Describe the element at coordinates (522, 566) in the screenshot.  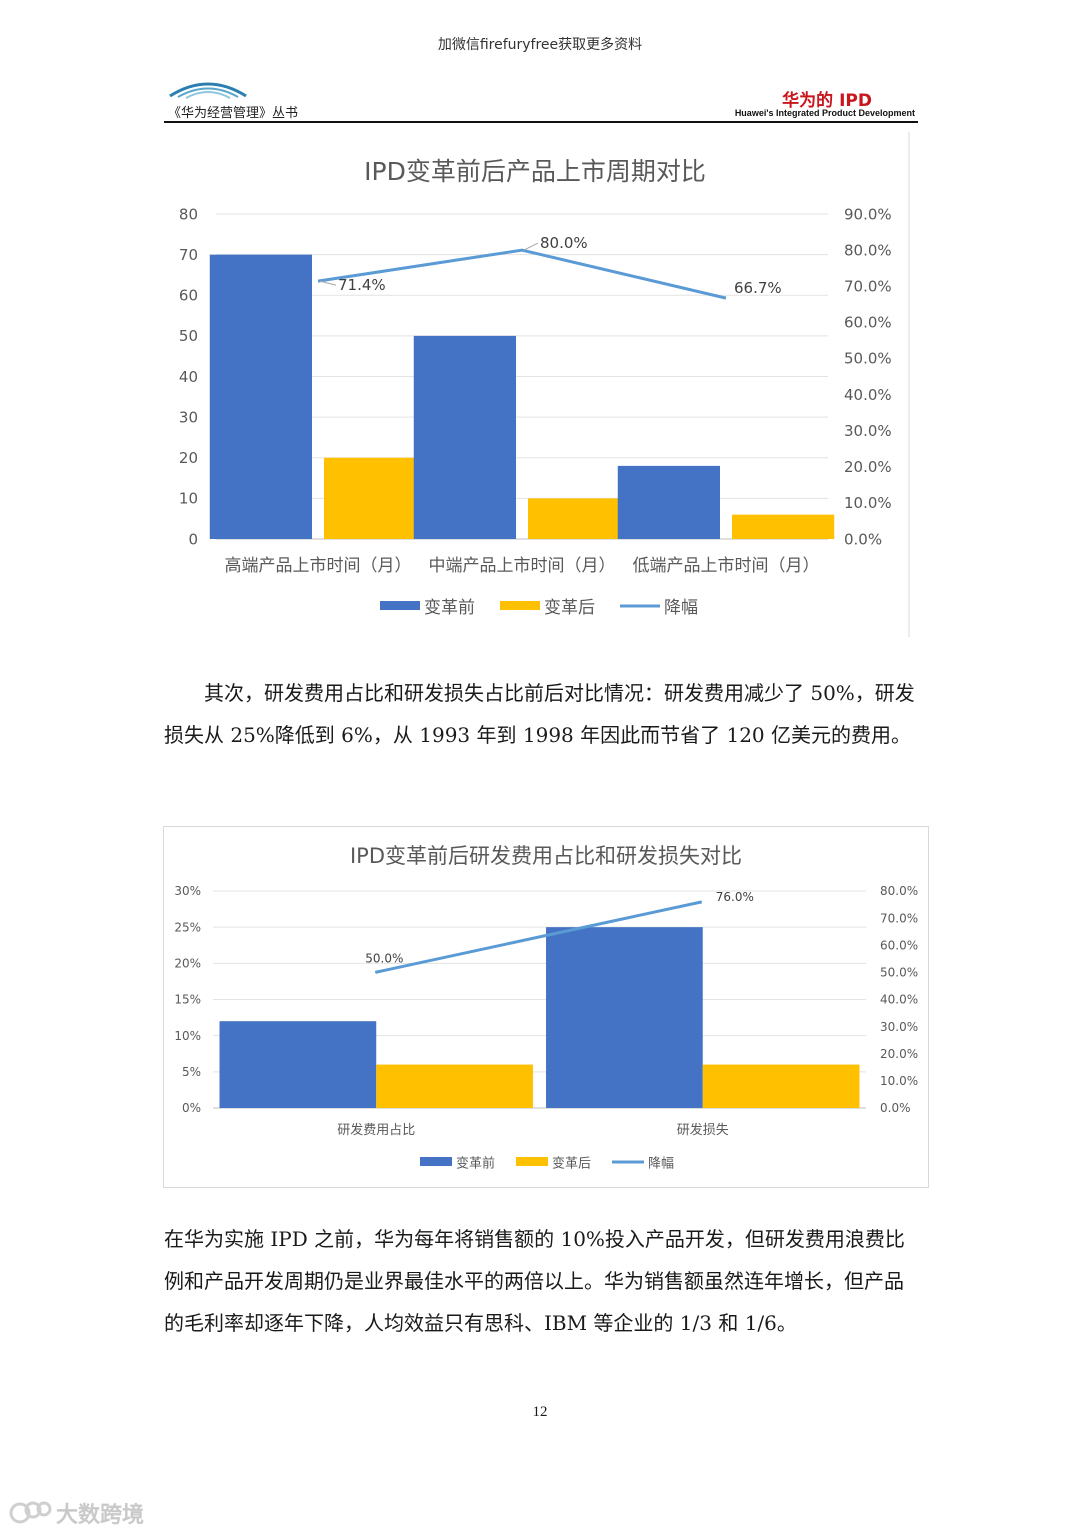
I see `category-label: 中端产品上市时间（月）` at that location.